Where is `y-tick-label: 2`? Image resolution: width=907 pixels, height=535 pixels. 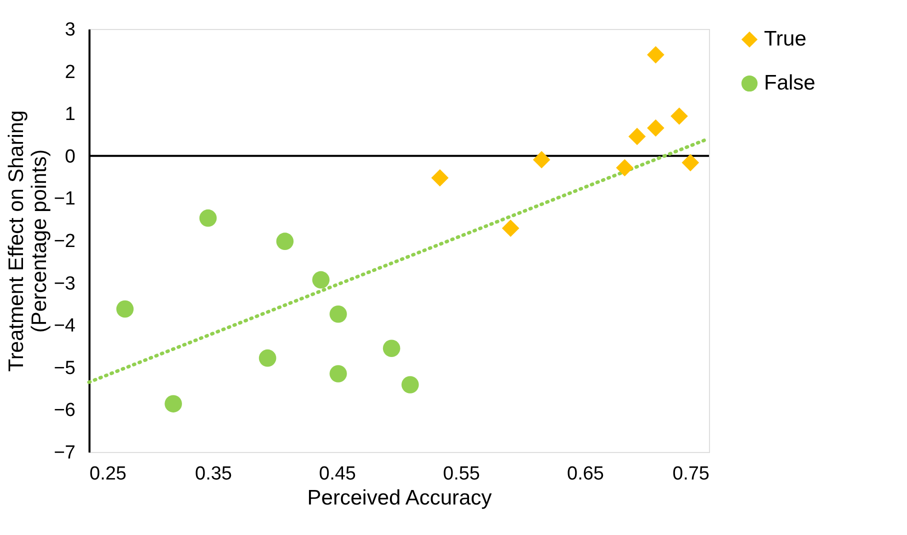 y-tick-label: 2 is located at coordinates (70, 72).